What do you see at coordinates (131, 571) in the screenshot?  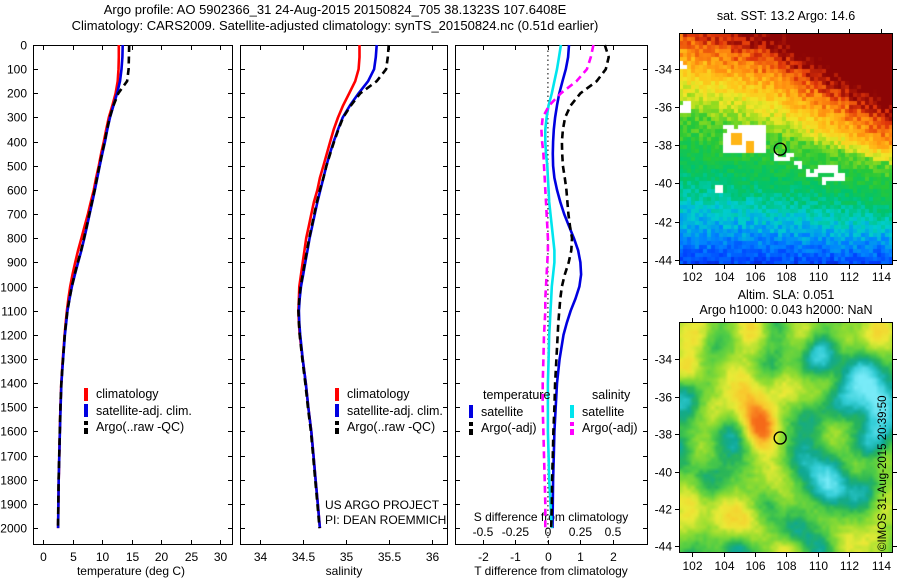 I see `temperature-xlabel: temperature (deg C)` at bounding box center [131, 571].